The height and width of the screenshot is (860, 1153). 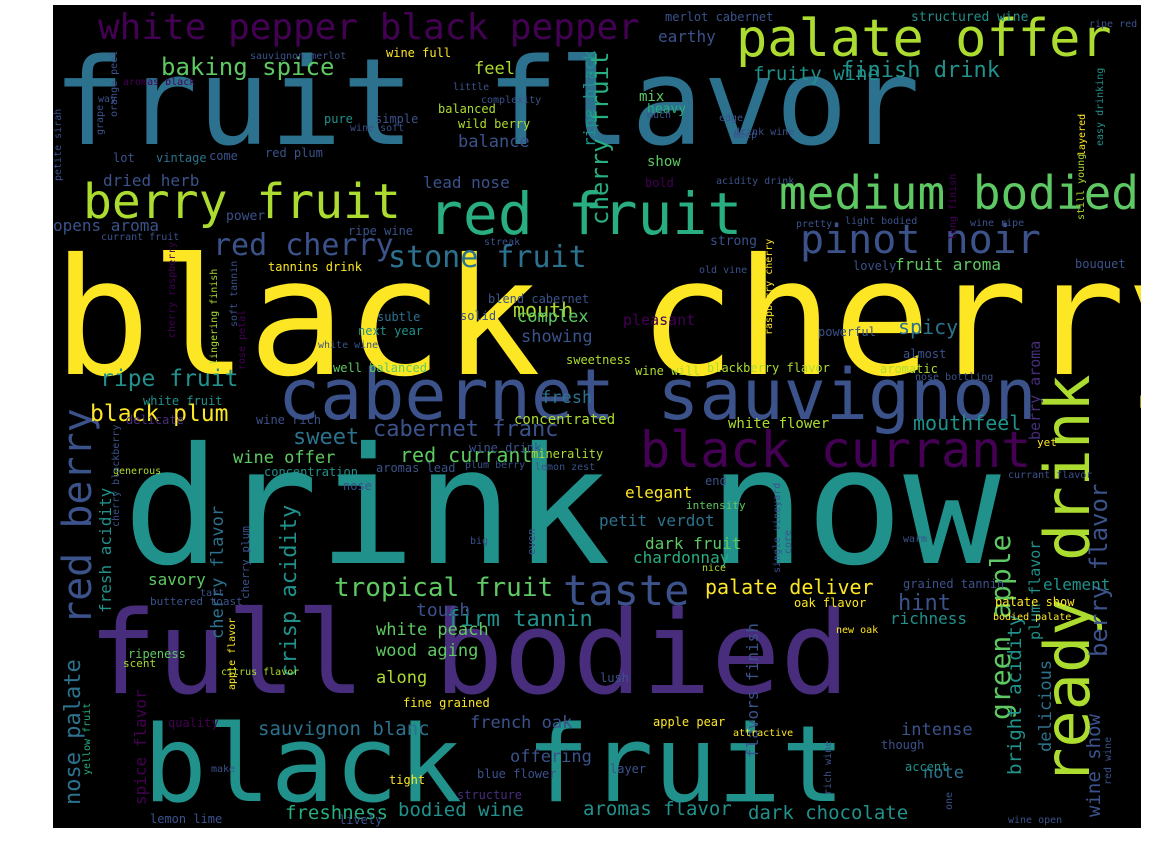 I want to click on cloud-word: ripe red, so click(x=1113, y=24).